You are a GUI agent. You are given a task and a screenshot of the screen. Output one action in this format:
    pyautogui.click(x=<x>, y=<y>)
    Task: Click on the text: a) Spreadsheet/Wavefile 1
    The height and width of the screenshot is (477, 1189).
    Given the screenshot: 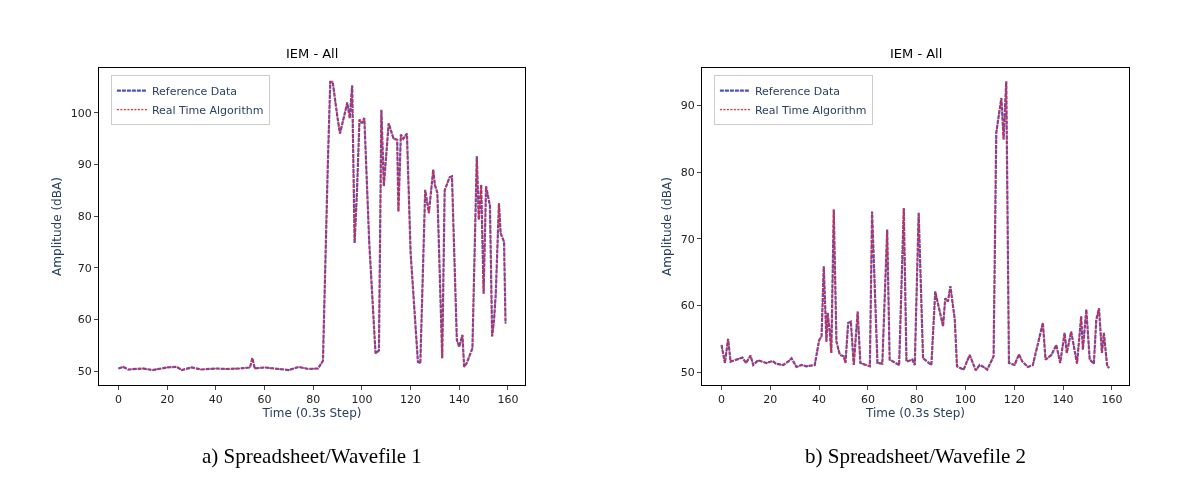 What is the action you would take?
    pyautogui.click(x=312, y=456)
    